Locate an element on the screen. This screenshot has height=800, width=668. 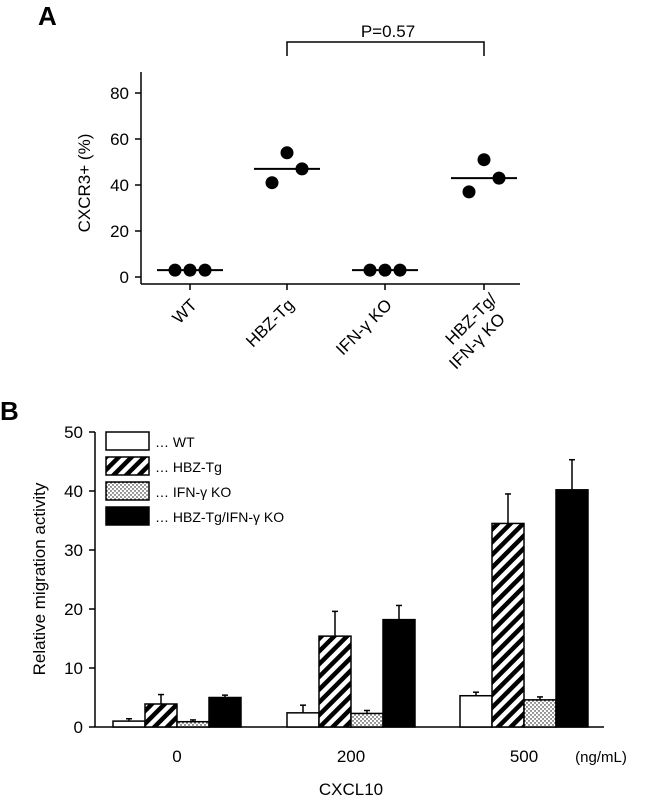
panel-b-y-tick-label: 10 is located at coordinates (73, 668).